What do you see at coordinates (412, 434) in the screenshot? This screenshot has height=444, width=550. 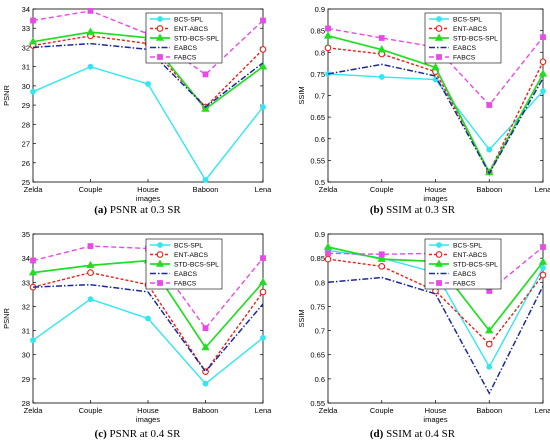 I see `caption-d: (d) SSIM at 0.4 SR` at bounding box center [412, 434].